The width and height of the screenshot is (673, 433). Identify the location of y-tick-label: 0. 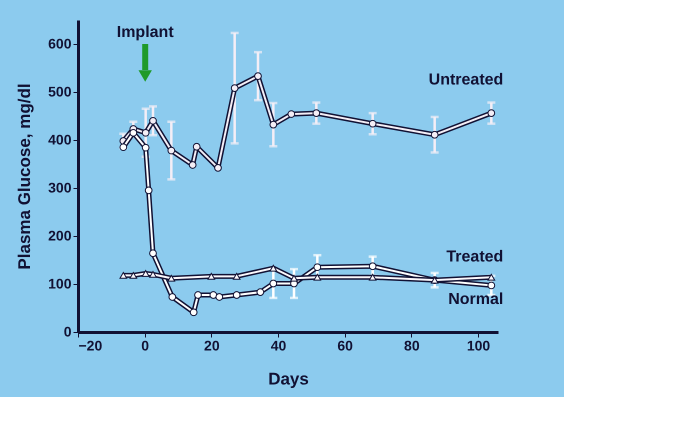
(68, 332).